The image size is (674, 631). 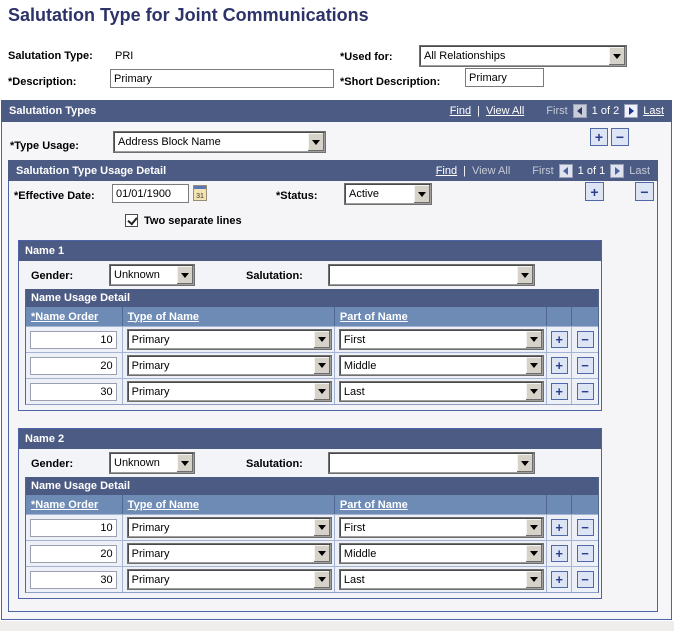 What do you see at coordinates (44, 146) in the screenshot?
I see `type-usage-label: *Type Usage:` at bounding box center [44, 146].